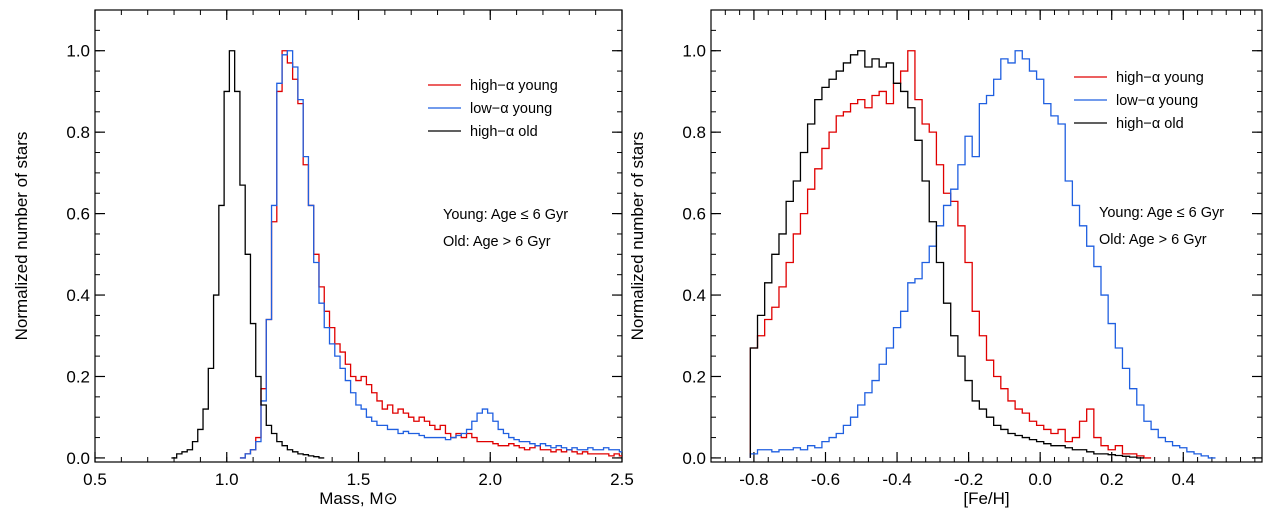 The width and height of the screenshot is (1264, 510). I want to click on x-axis-title: Mass, M⊙, so click(358, 498).